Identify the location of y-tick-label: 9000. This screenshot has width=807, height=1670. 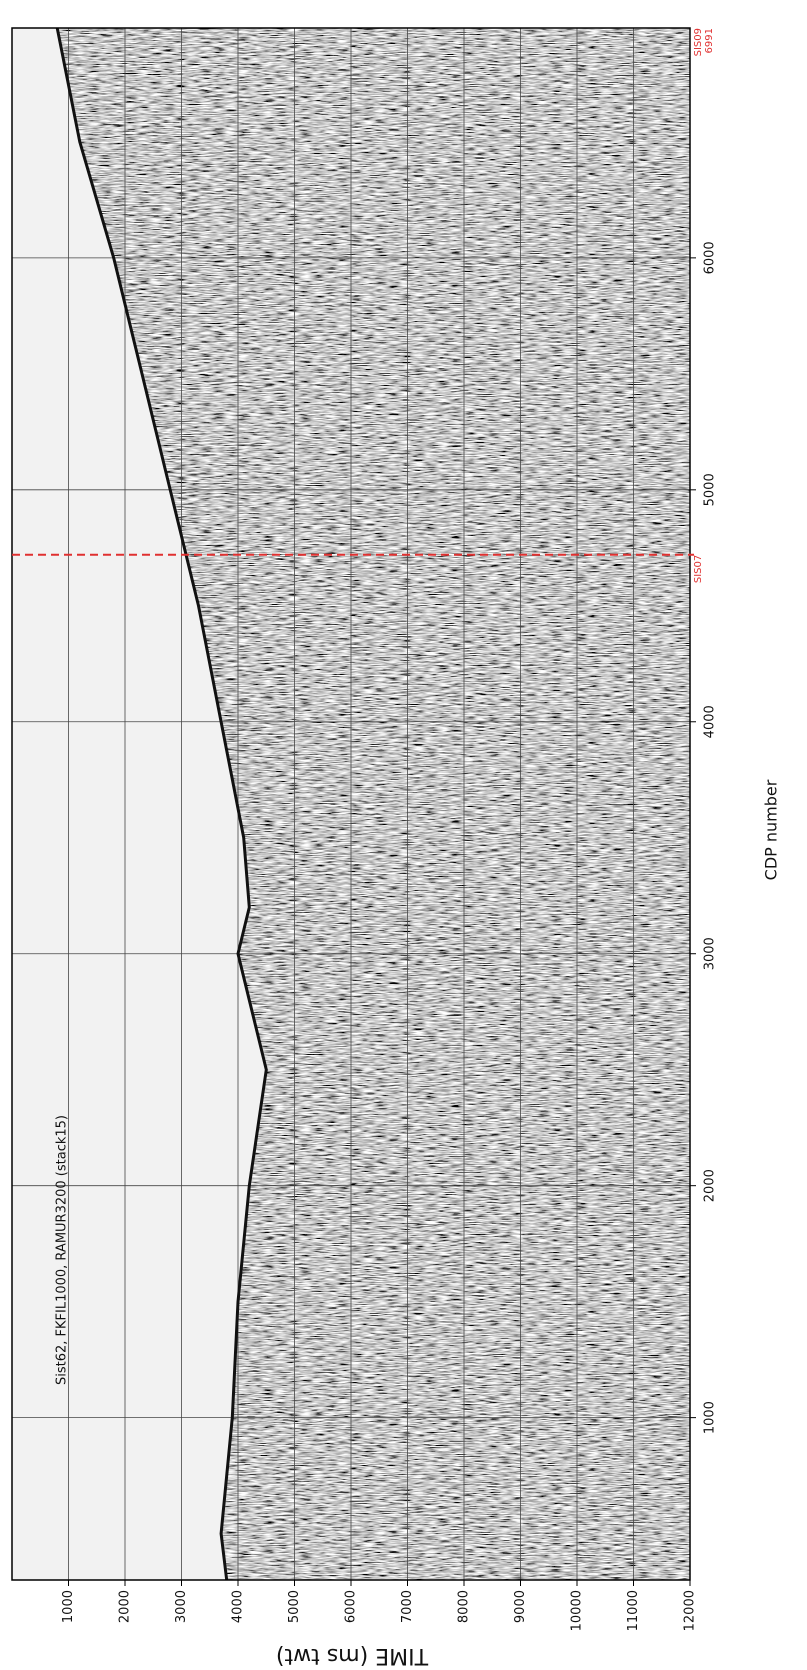
(520, 1606).